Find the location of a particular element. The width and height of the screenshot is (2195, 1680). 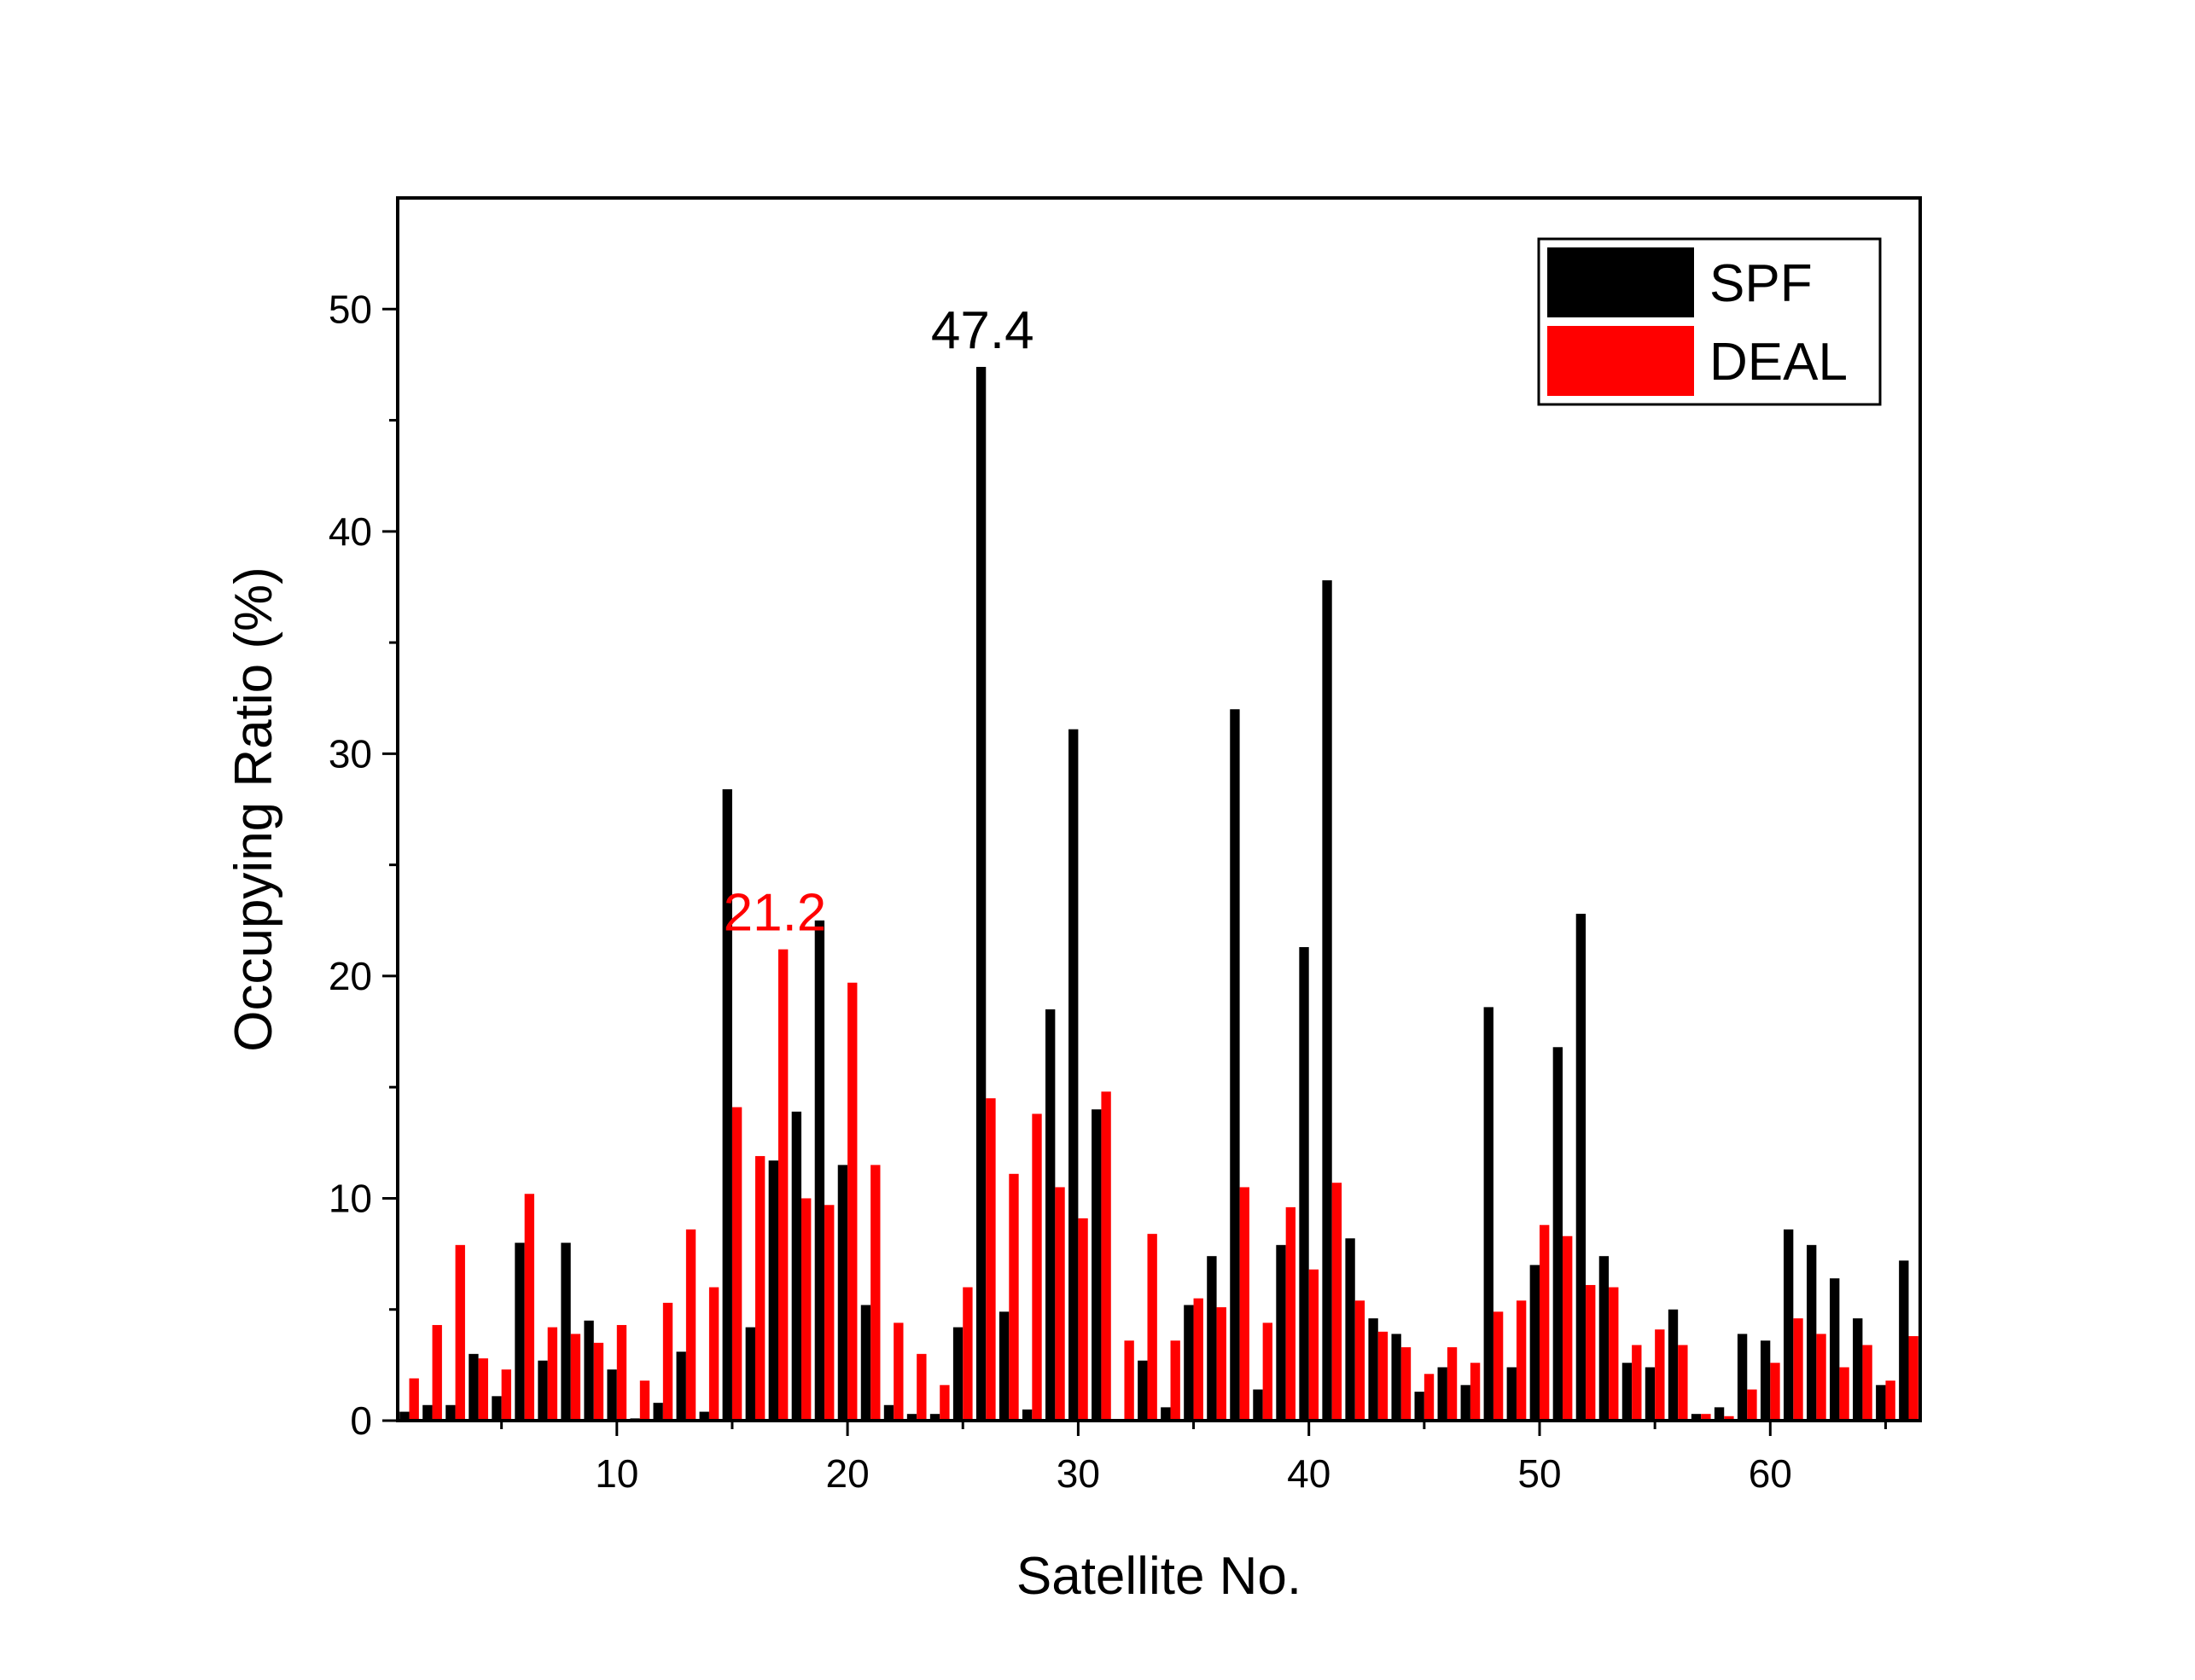

legend-swatch-deal is located at coordinates (1620, 361).